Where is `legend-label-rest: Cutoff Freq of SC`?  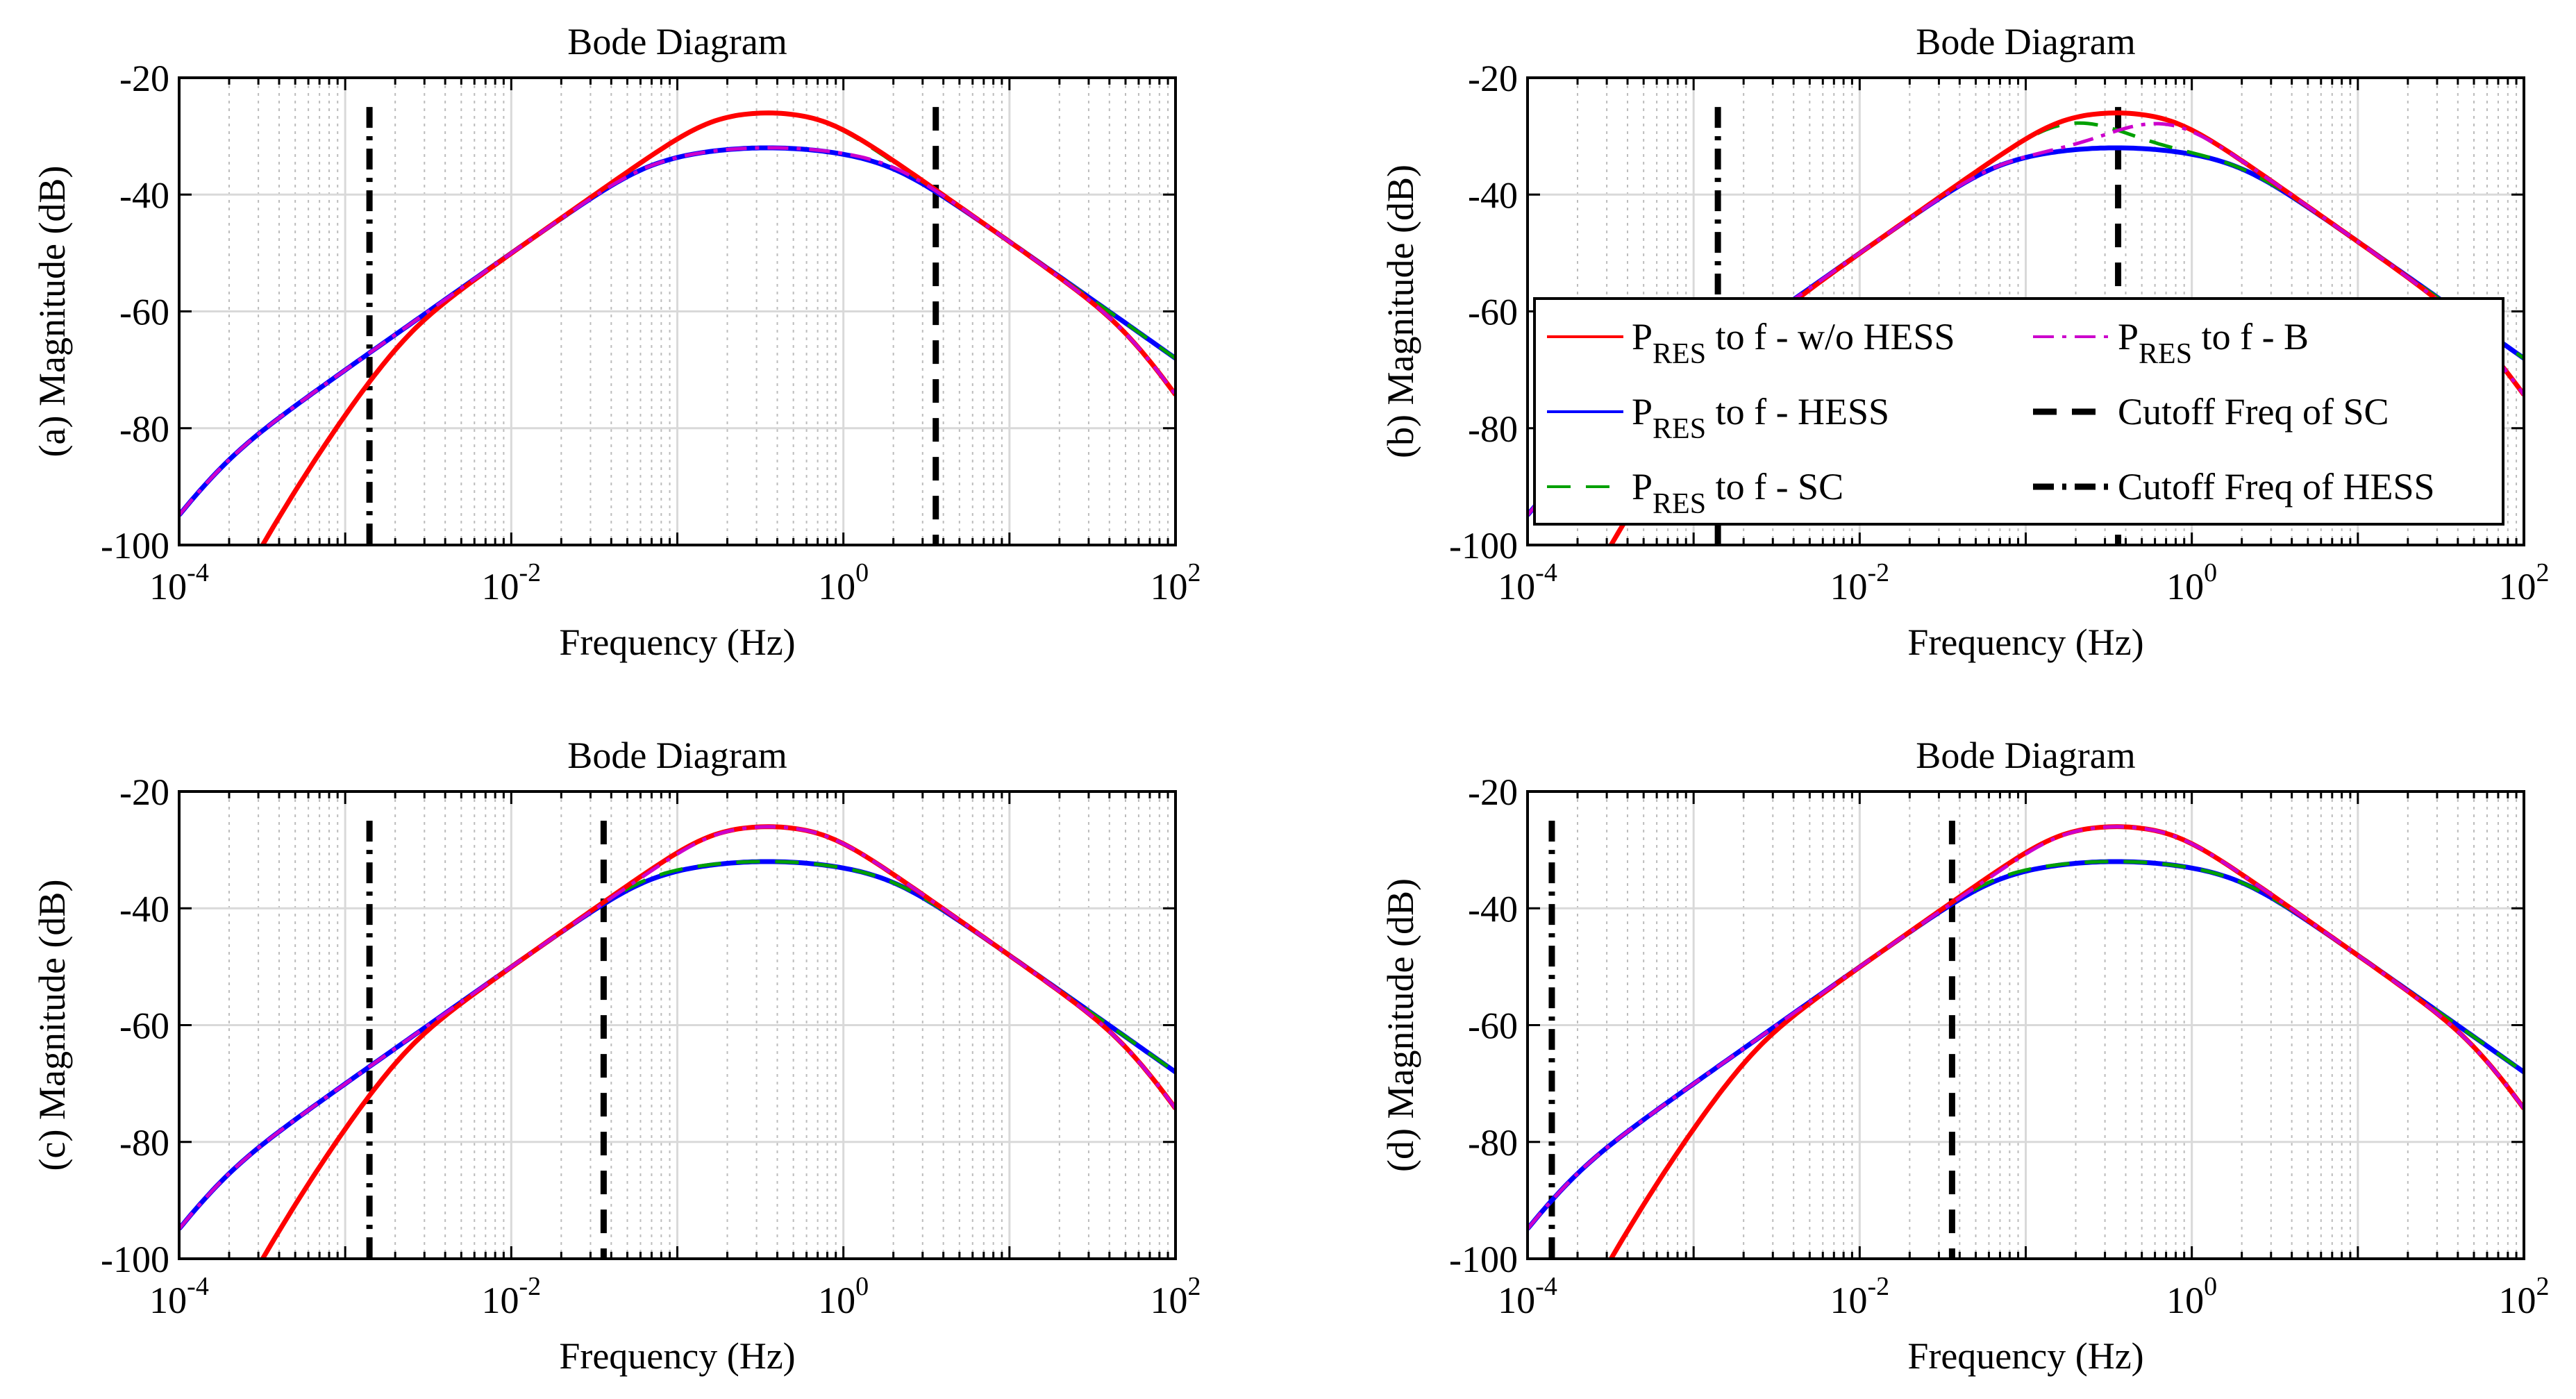
legend-label-rest: Cutoff Freq of SC is located at coordinates (2253, 412).